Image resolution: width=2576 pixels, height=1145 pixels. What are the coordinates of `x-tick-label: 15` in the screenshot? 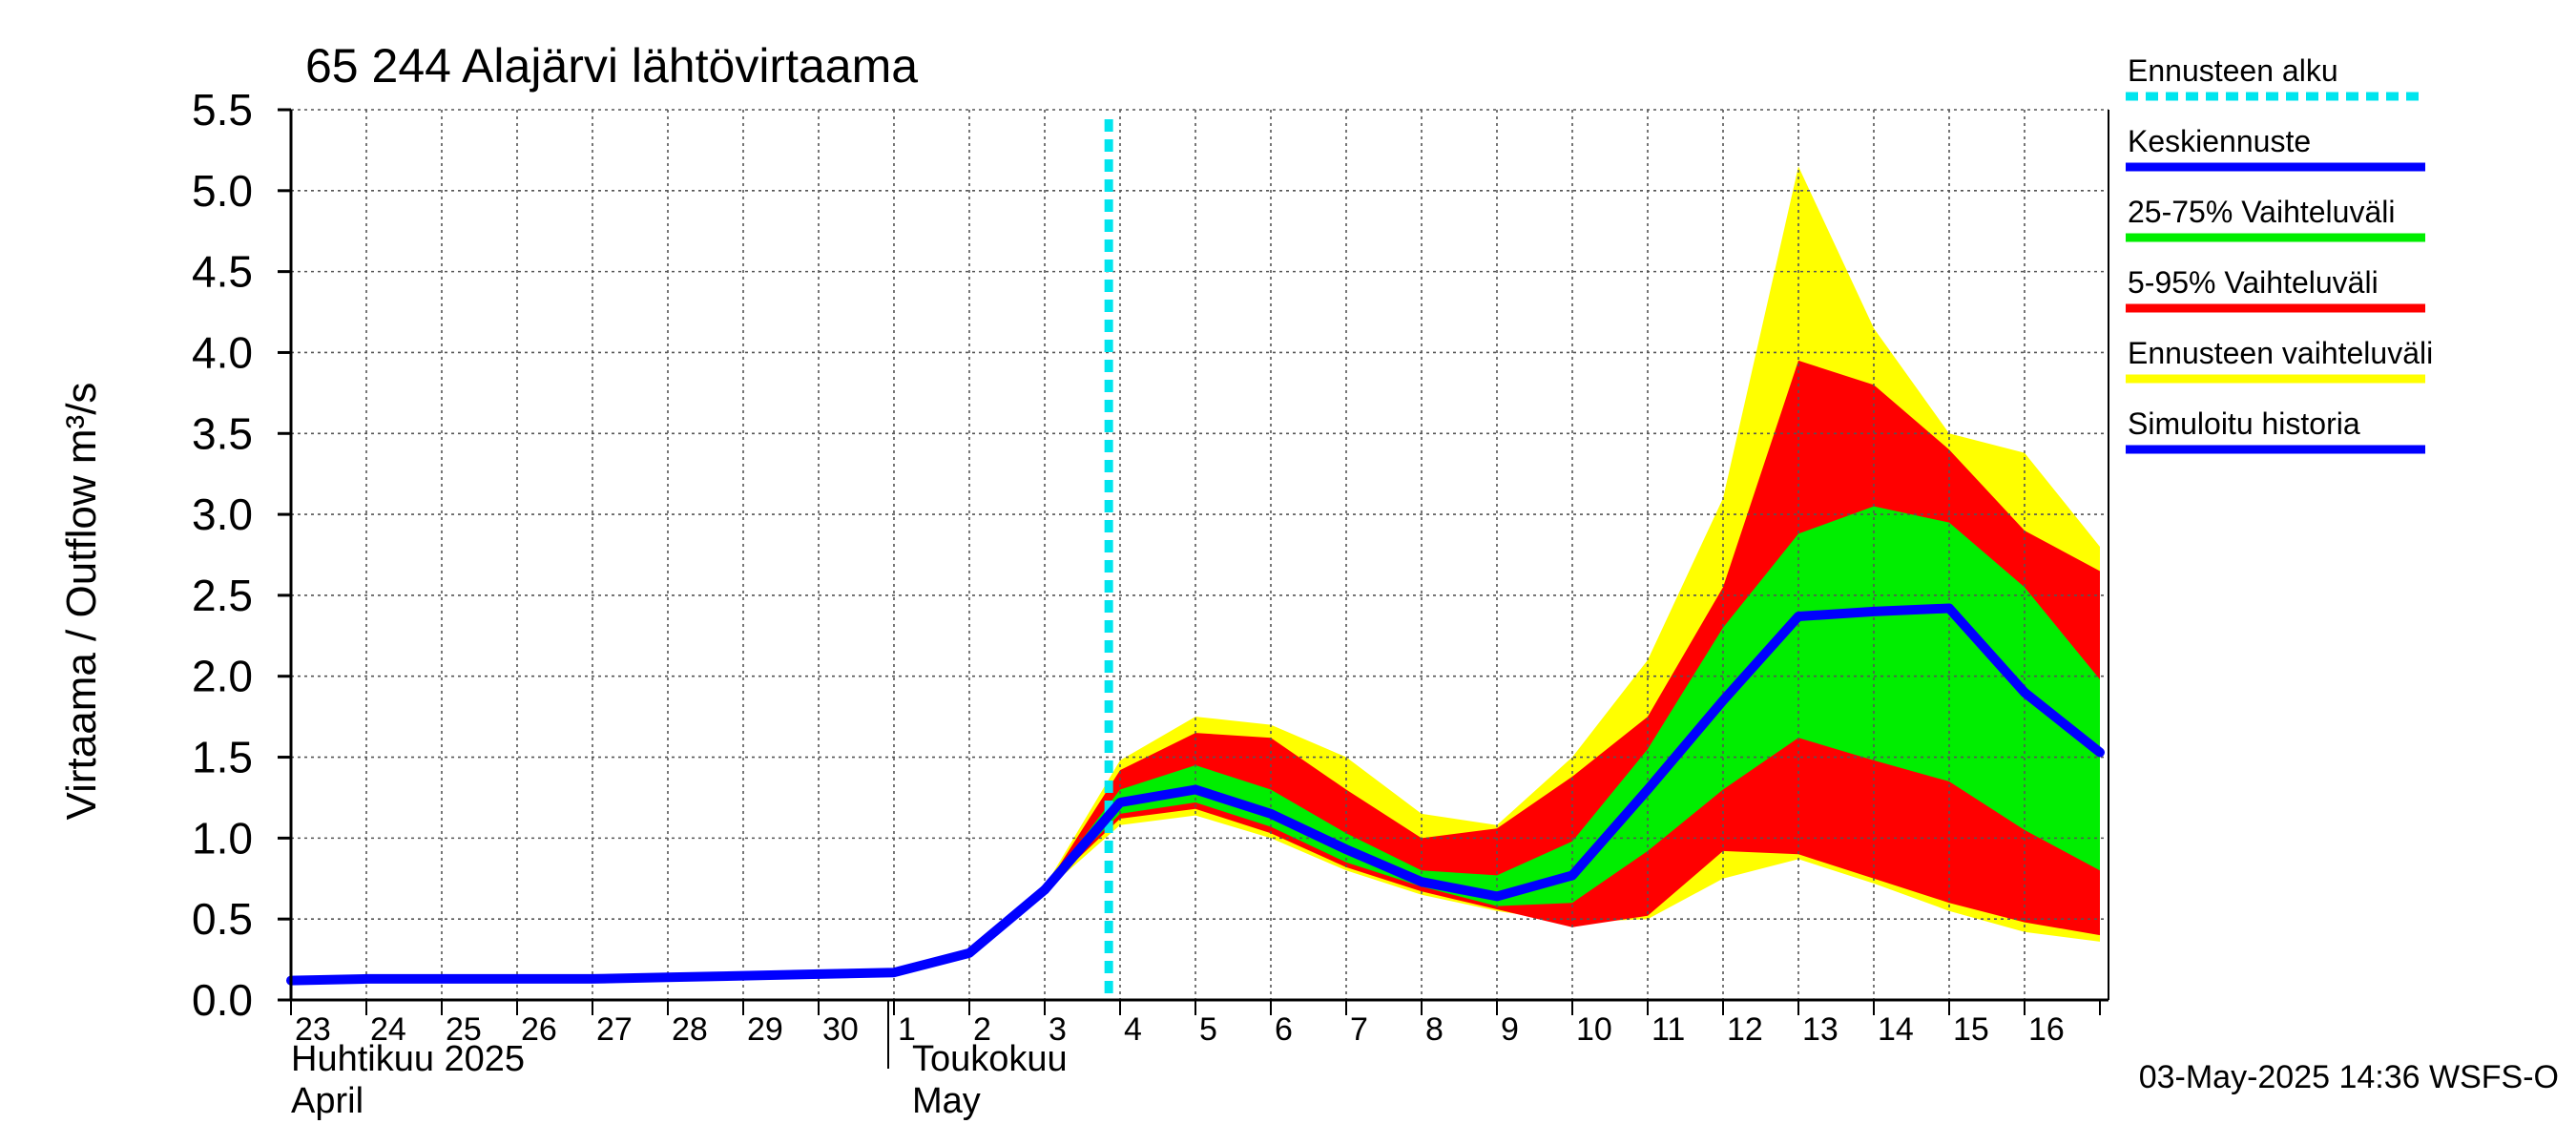 It's located at (1971, 1029).